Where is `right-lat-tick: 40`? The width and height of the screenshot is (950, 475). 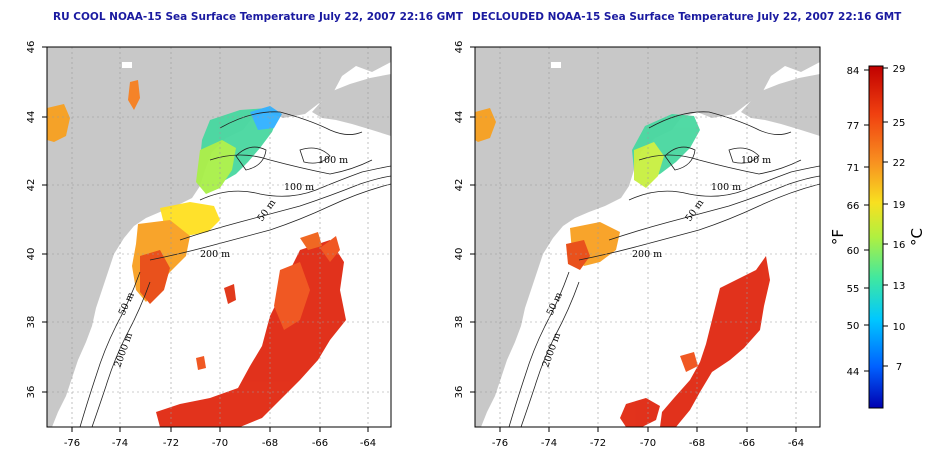 right-lat-tick: 40 is located at coordinates (459, 254).